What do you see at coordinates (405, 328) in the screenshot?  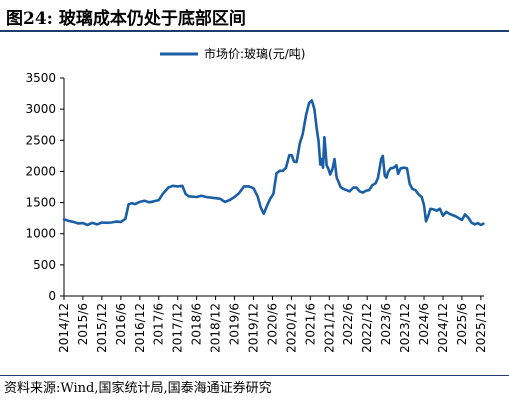 I see `x-tick-label: 2023/12` at bounding box center [405, 328].